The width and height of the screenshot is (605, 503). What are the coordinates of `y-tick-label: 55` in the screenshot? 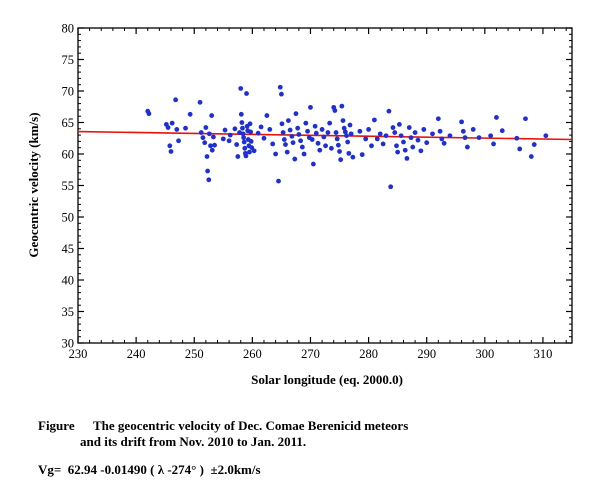 It's located at (68, 186).